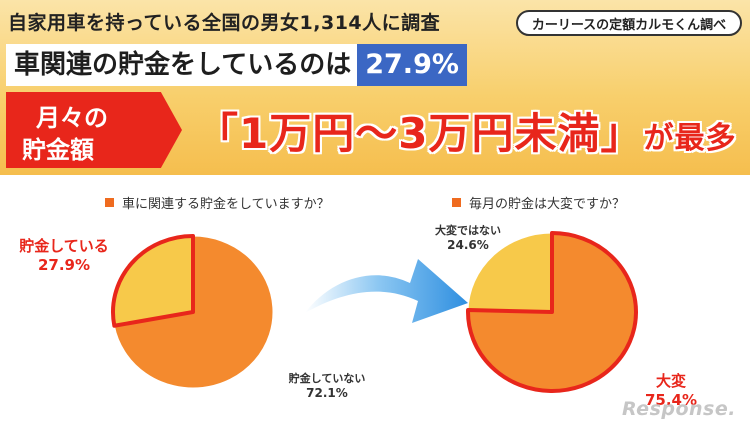 This screenshot has height=430, width=750. I want to click on pie2-label-not-hard: 大変ではない 24.6%, so click(468, 238).